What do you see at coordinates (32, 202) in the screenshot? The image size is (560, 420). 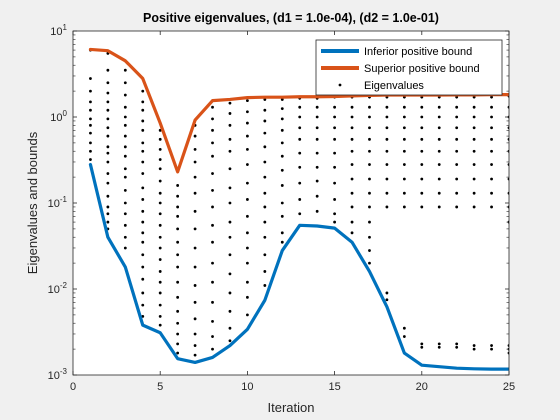 I see `y-axis-label: Eigenvalues and bounds` at bounding box center [32, 202].